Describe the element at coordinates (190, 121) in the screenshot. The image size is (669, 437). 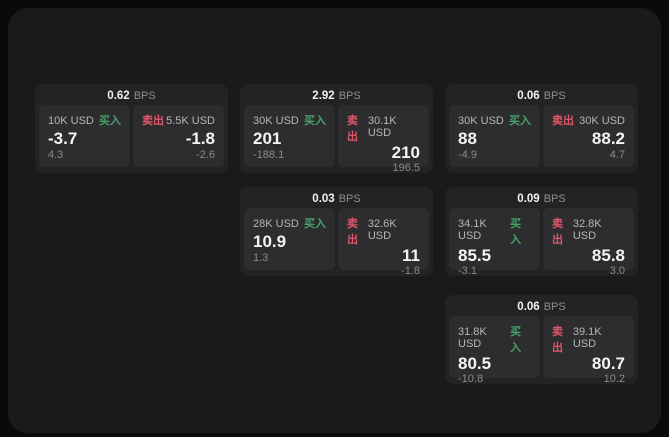
I see `sell-size-label: 5.5K USD` at that location.